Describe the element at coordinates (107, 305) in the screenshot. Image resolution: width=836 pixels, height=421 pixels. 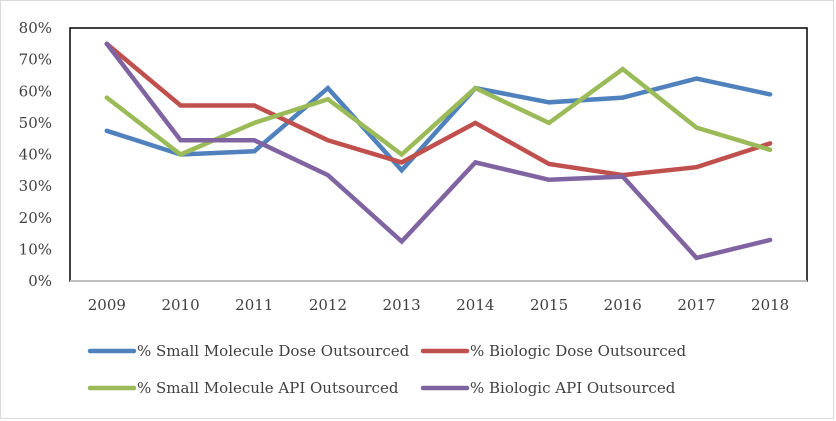
I see `x-tick-label: 2009` at that location.